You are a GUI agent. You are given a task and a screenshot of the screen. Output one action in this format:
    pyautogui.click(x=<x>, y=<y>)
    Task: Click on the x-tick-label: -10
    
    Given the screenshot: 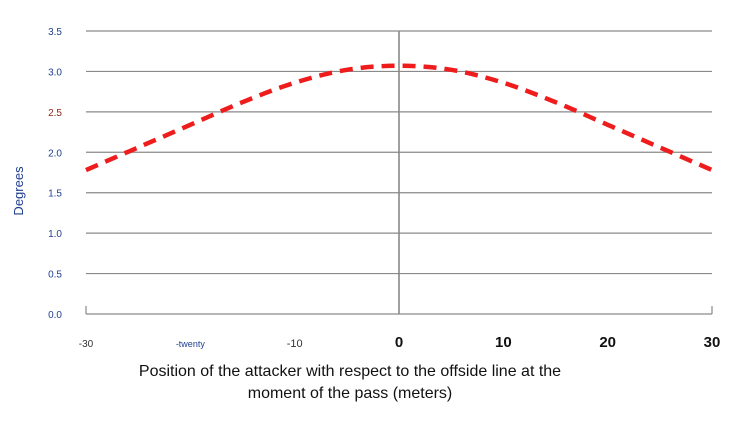 What is the action you would take?
    pyautogui.click(x=295, y=344)
    